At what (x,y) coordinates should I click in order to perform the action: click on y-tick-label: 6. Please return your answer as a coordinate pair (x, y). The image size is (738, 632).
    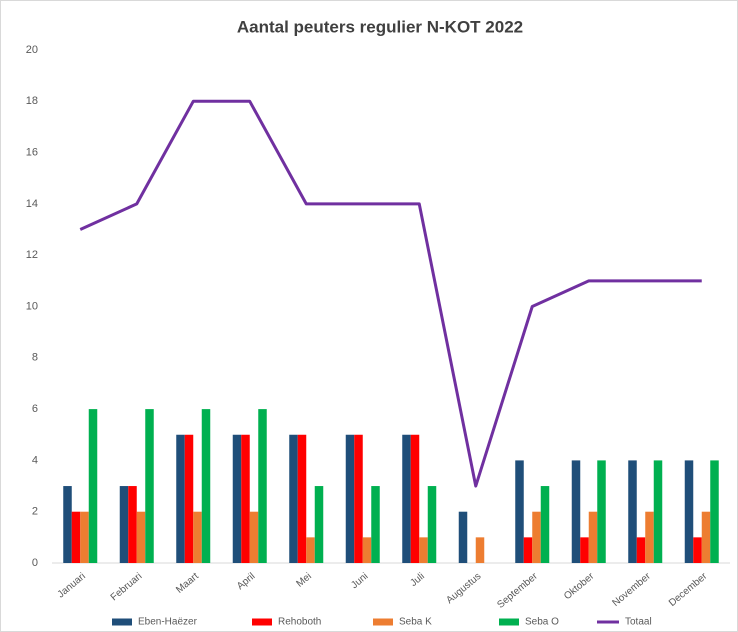
    Looking at the image, I should click on (35, 409).